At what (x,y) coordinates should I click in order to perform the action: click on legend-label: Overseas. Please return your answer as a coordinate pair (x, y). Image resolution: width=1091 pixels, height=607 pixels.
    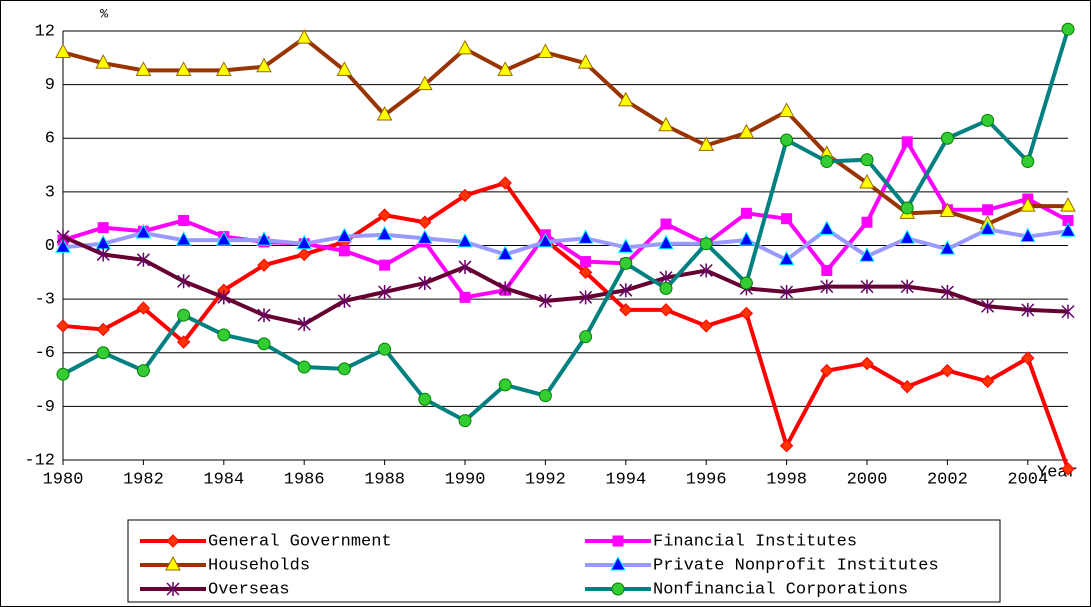
    Looking at the image, I should click on (249, 589).